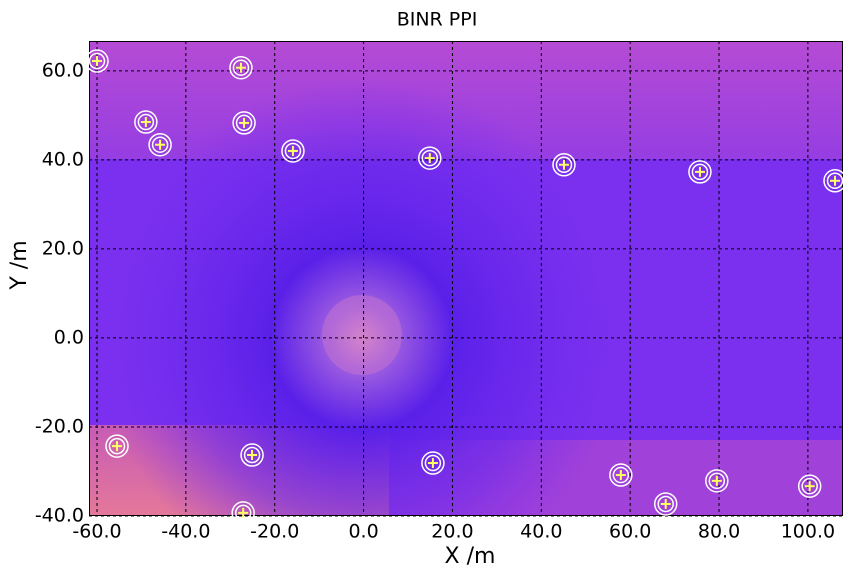  What do you see at coordinates (96, 532) in the screenshot?
I see `x-tick-label: -60.0` at bounding box center [96, 532].